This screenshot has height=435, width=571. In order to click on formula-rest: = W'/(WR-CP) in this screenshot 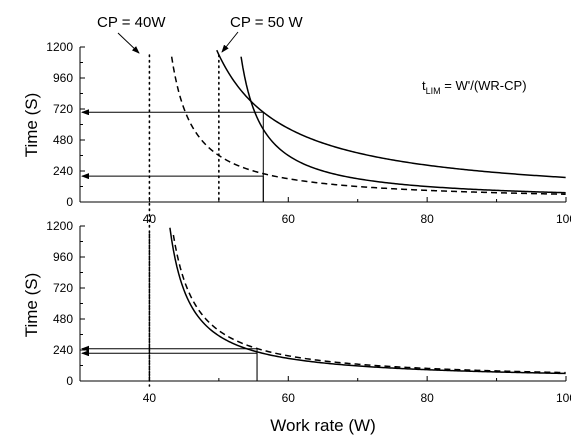, I will do `click(484, 85)`.